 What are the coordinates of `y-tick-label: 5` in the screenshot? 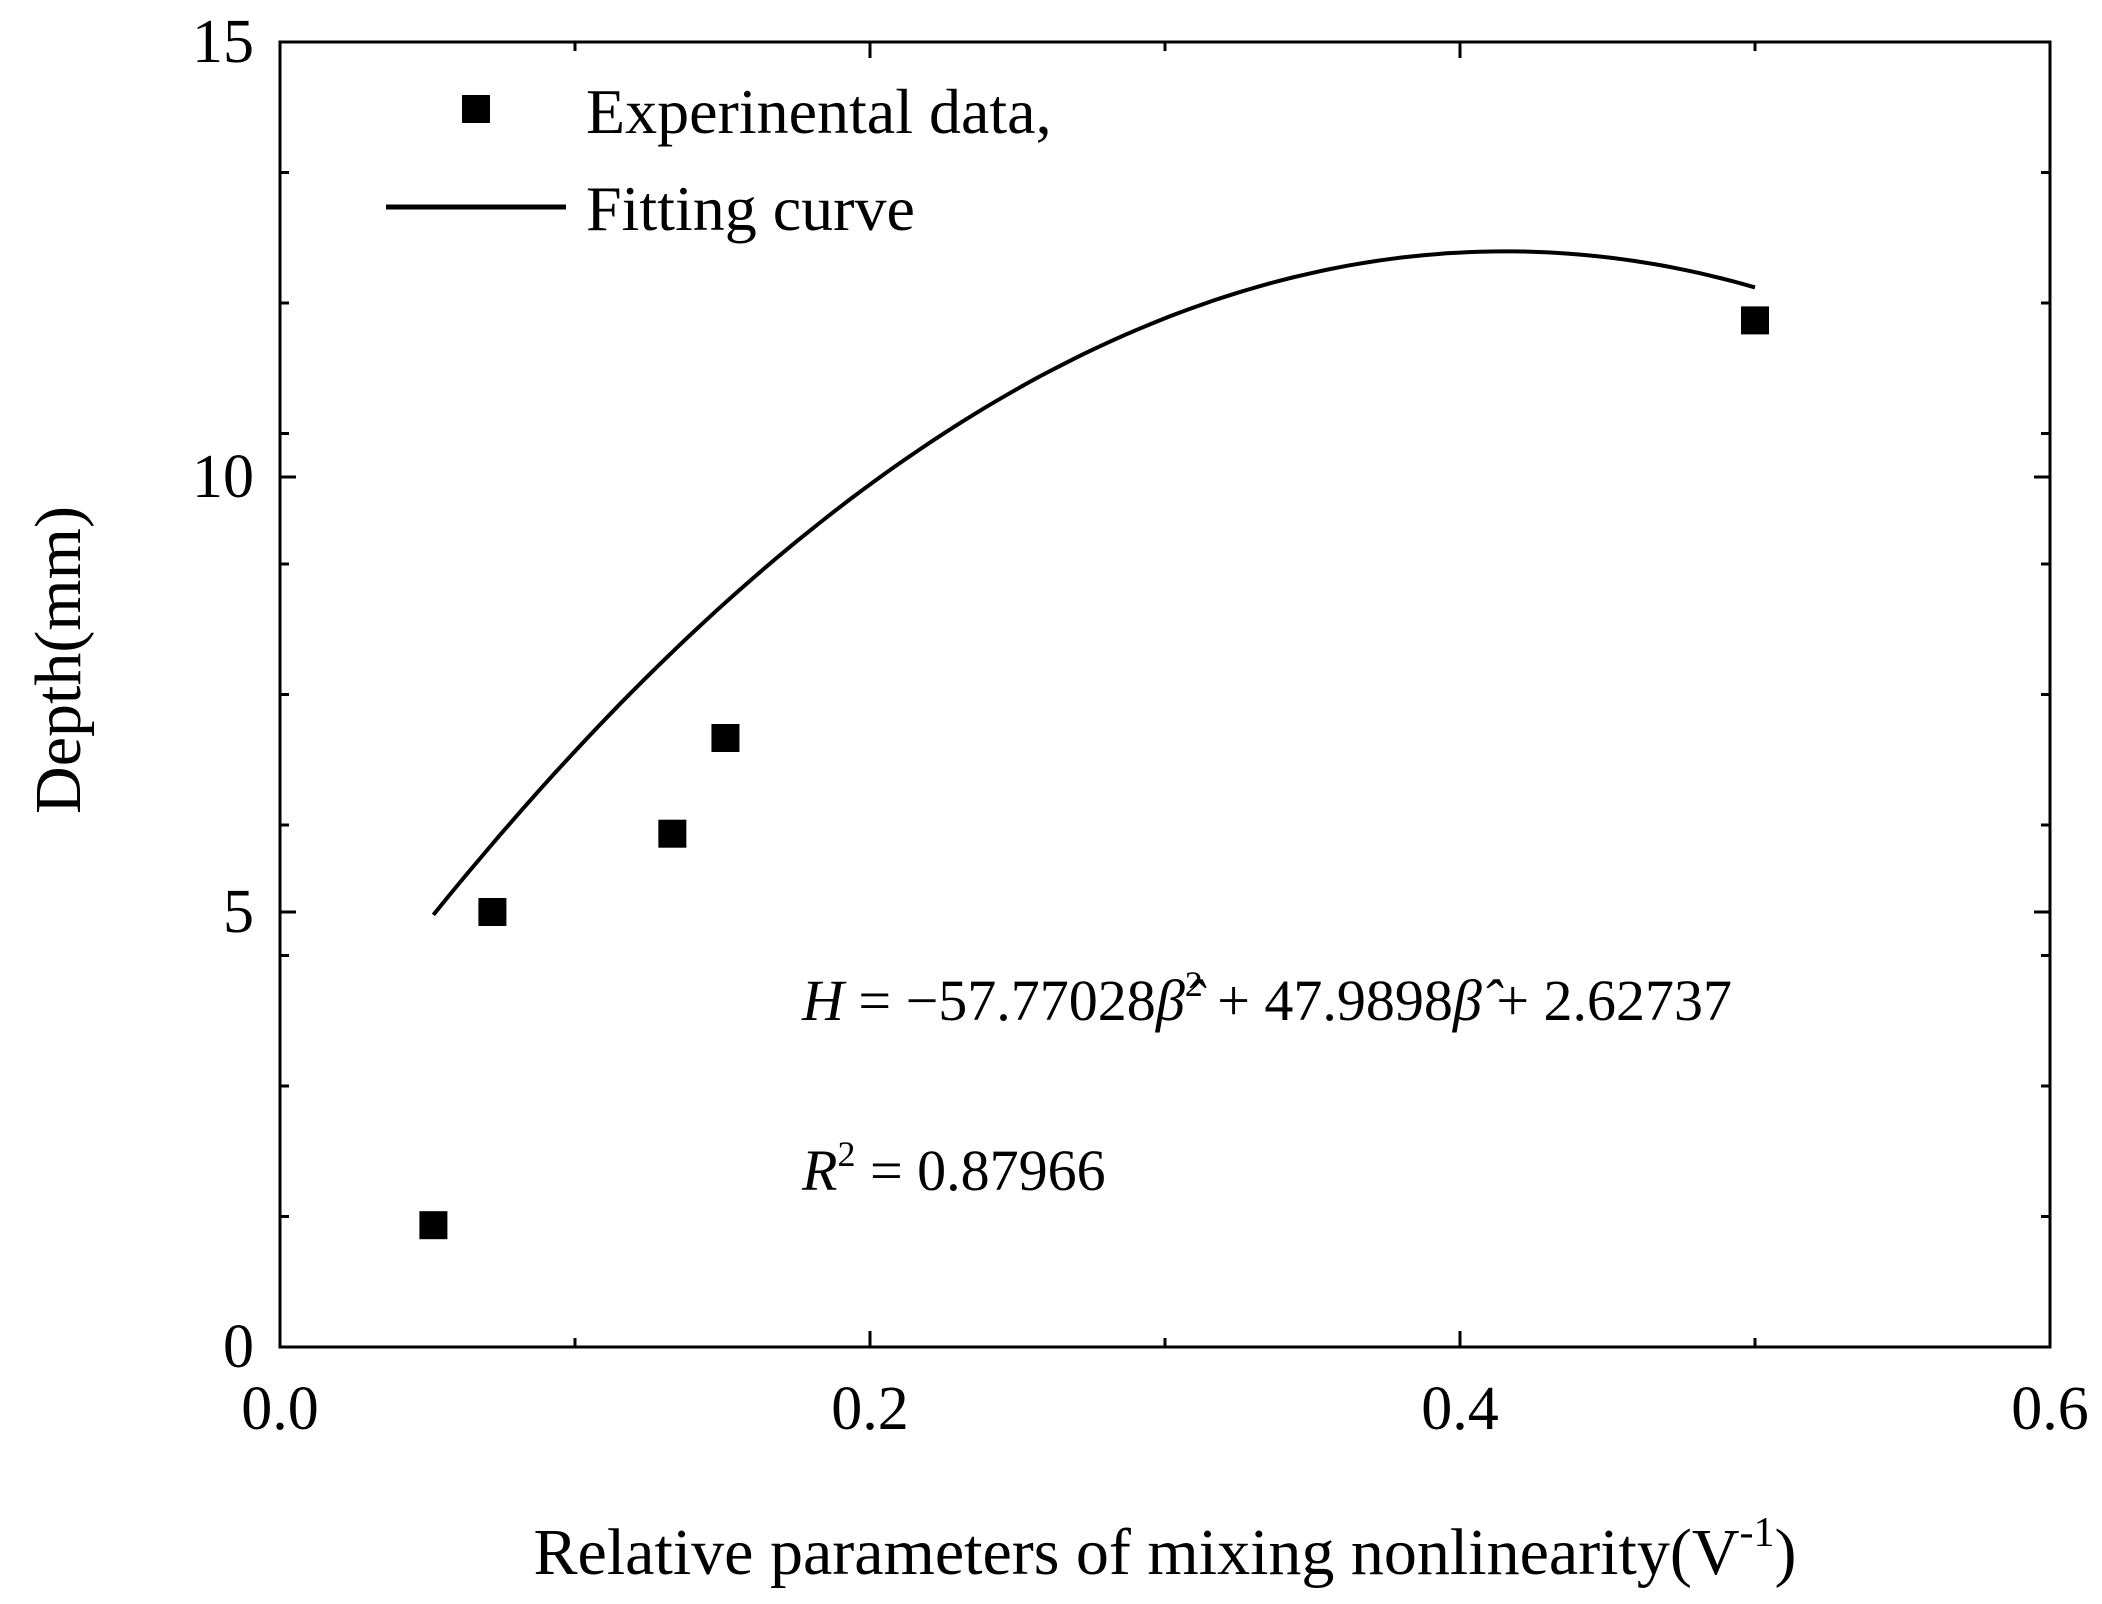 It's located at (238, 912).